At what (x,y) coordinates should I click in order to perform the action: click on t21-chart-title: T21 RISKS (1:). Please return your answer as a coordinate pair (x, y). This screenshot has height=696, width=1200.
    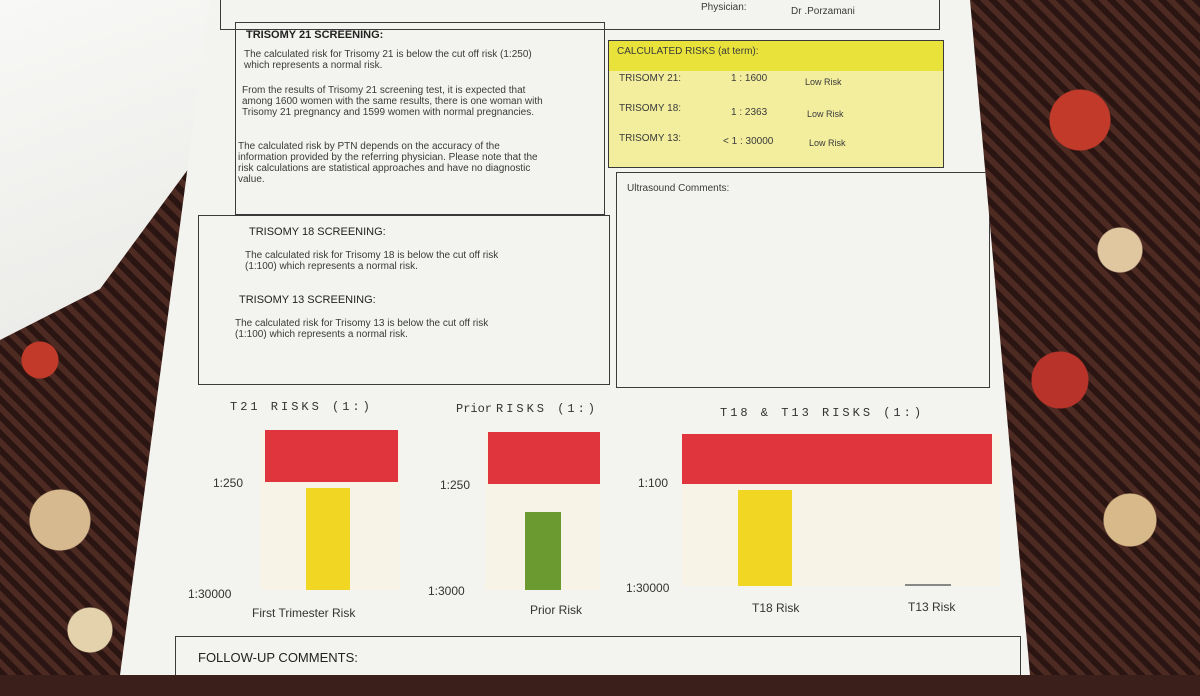
    Looking at the image, I should click on (301, 407).